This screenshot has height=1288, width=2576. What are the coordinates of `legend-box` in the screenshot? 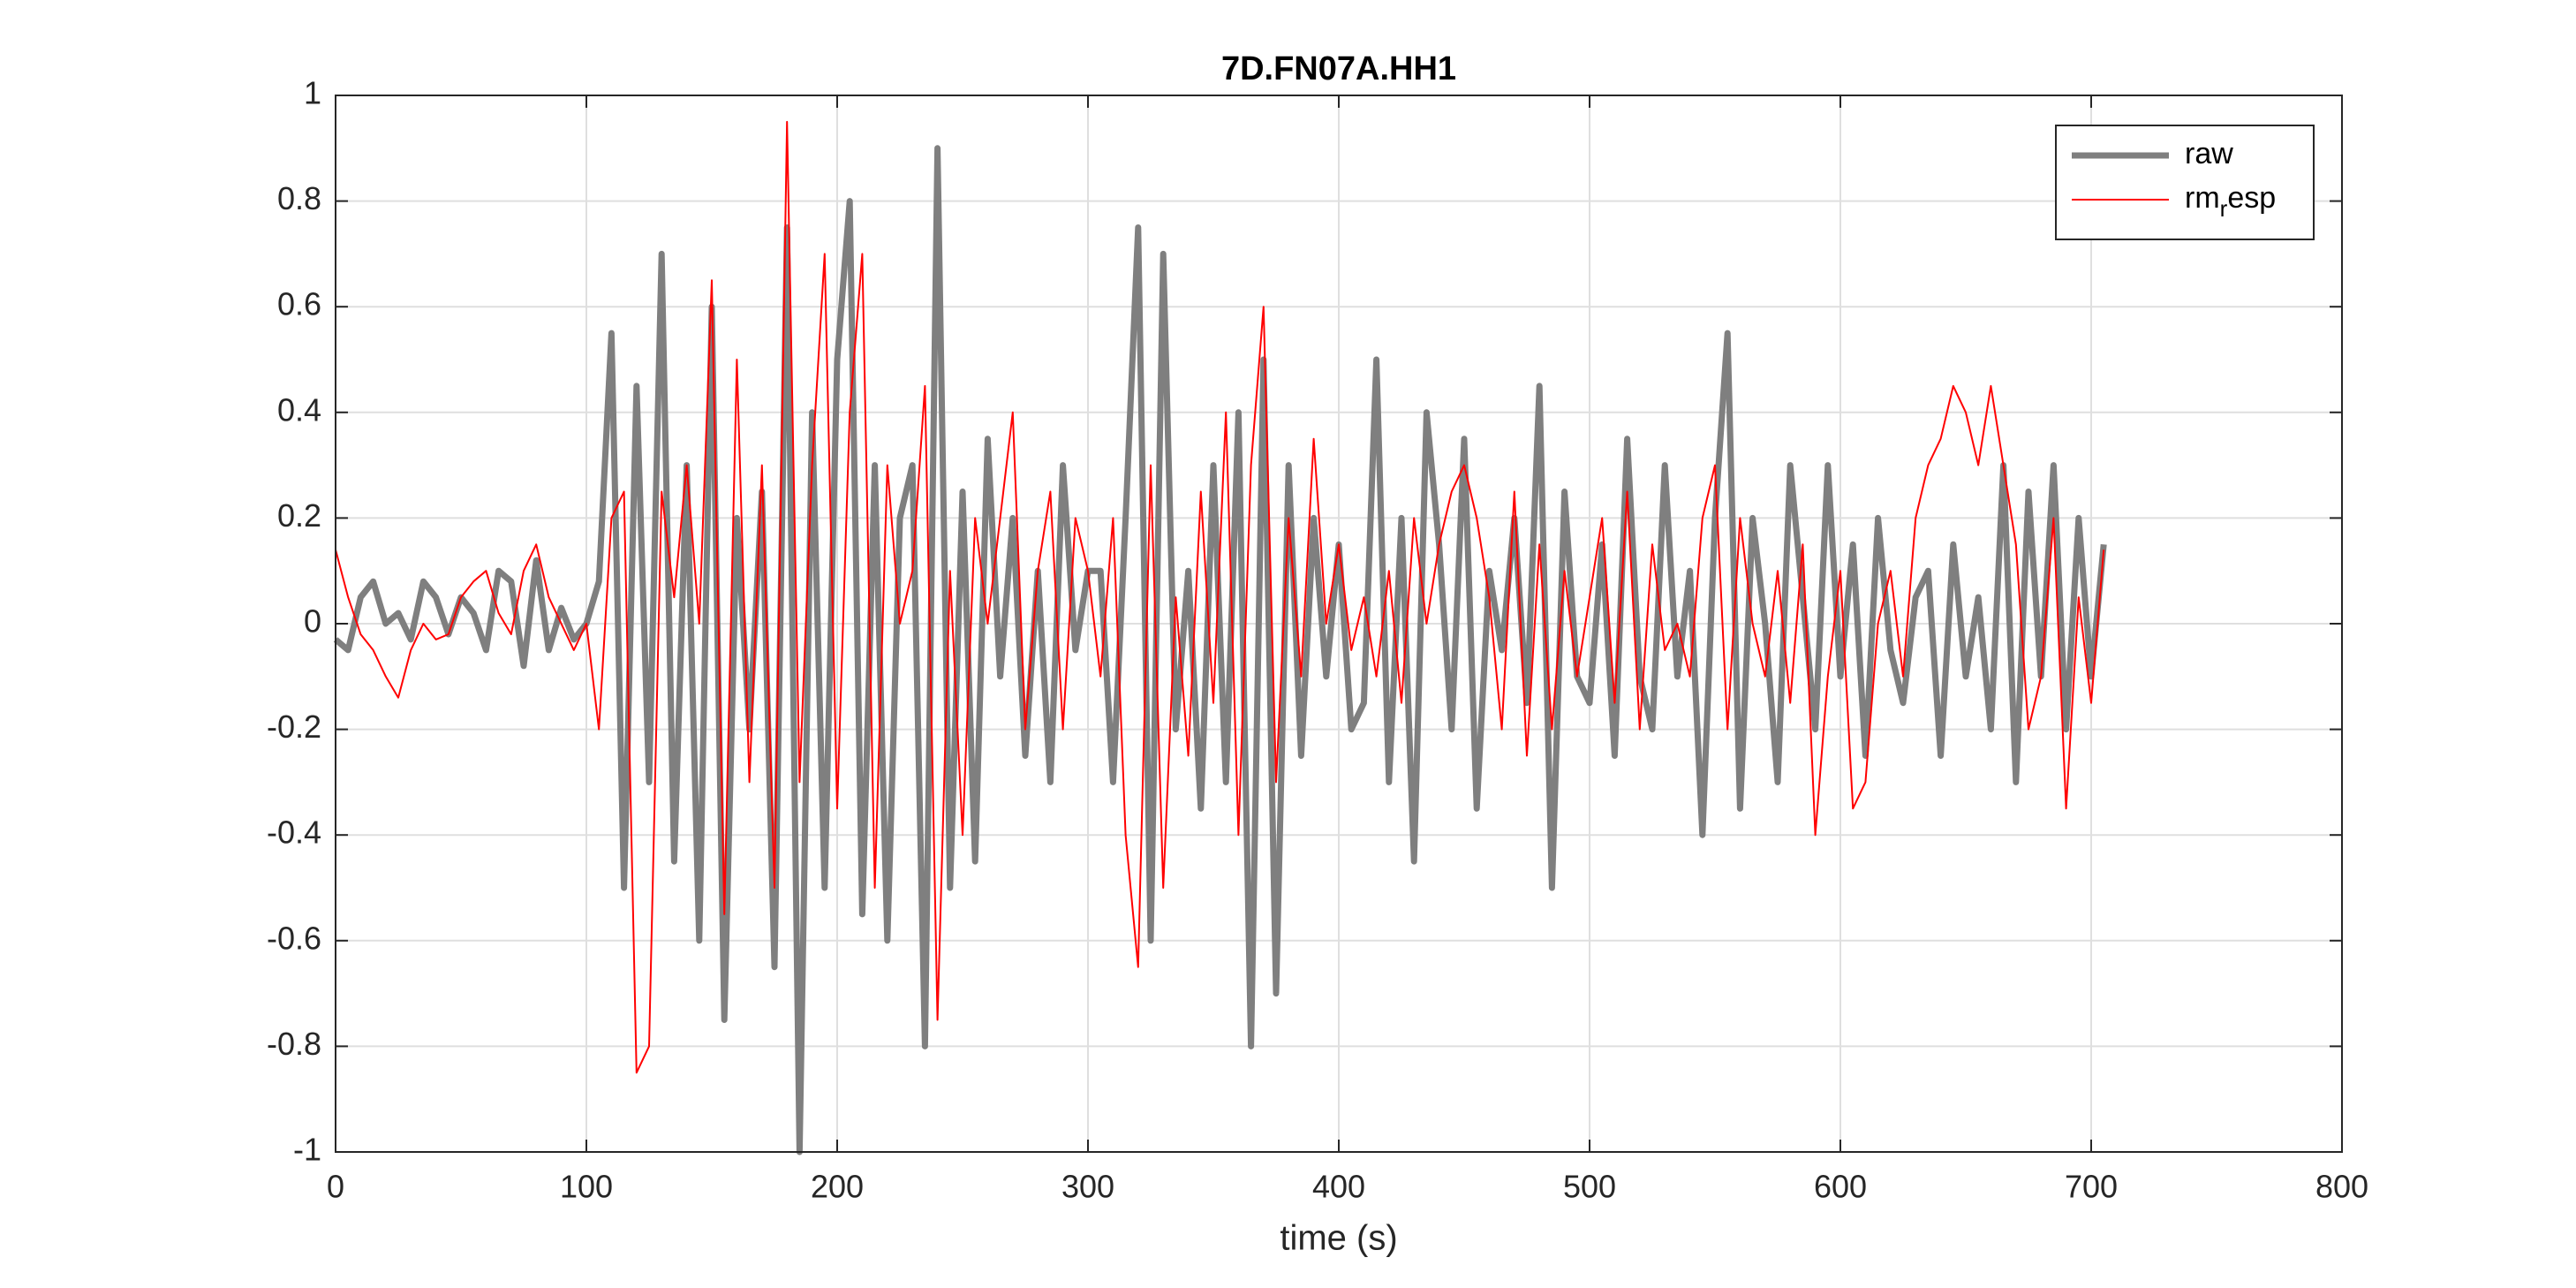 It's located at (2185, 183).